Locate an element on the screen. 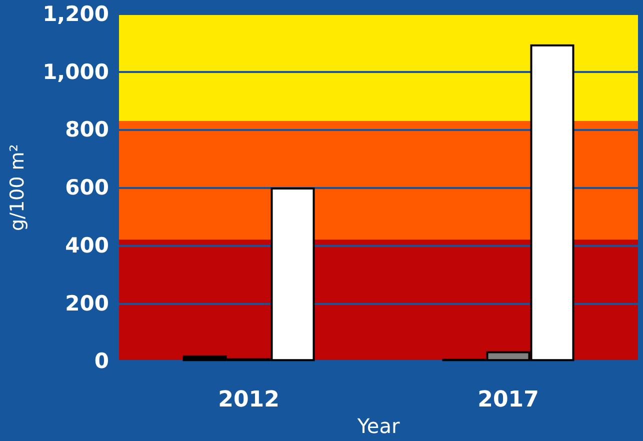 The width and height of the screenshot is (643, 441). x-tick-label: 2017 is located at coordinates (508, 400).